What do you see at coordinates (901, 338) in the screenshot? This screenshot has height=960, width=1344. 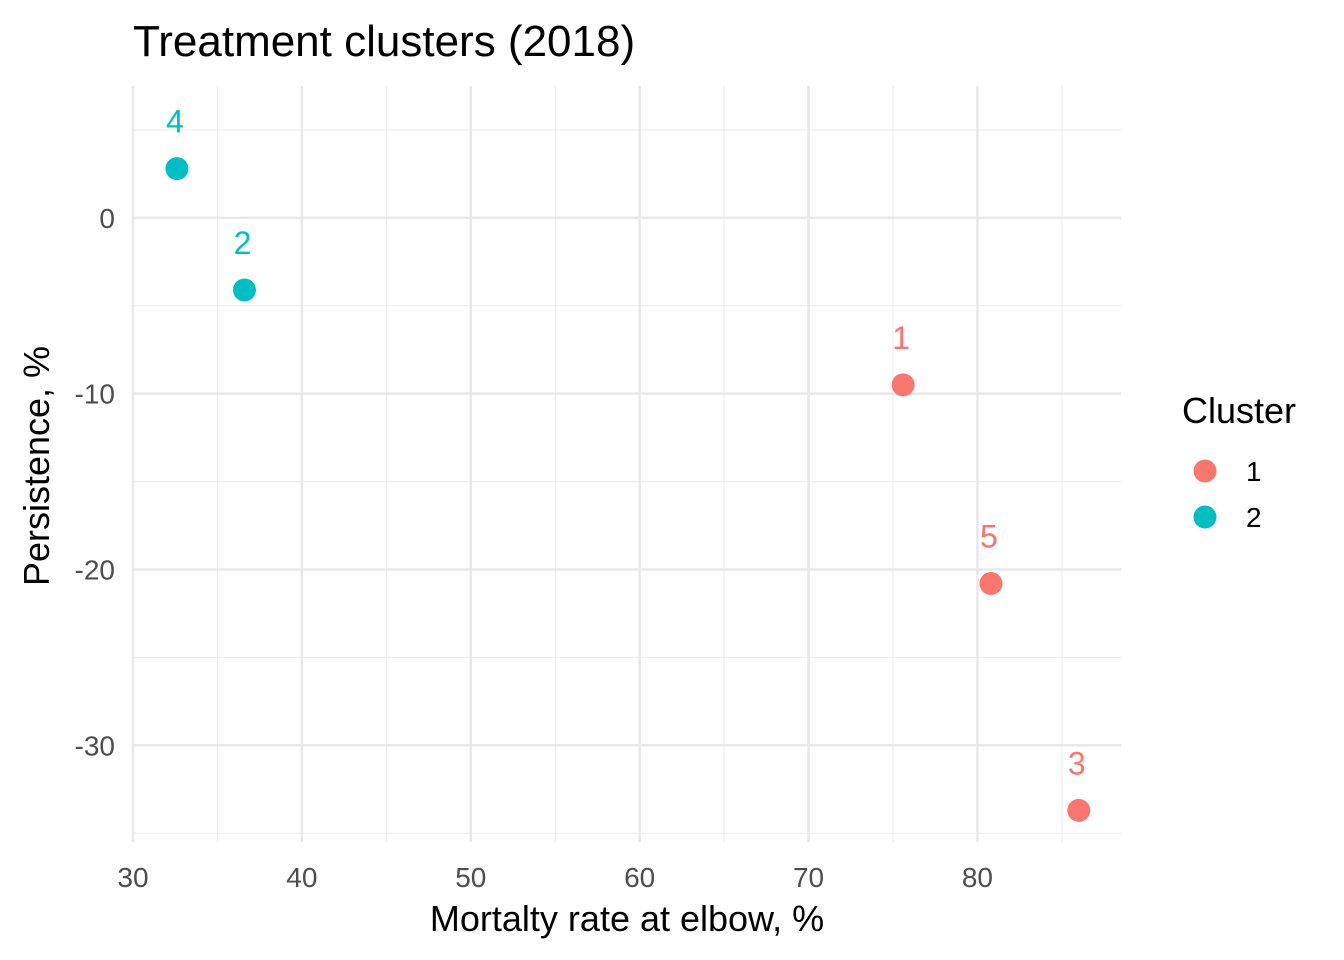 I see `point-label-1: 1` at bounding box center [901, 338].